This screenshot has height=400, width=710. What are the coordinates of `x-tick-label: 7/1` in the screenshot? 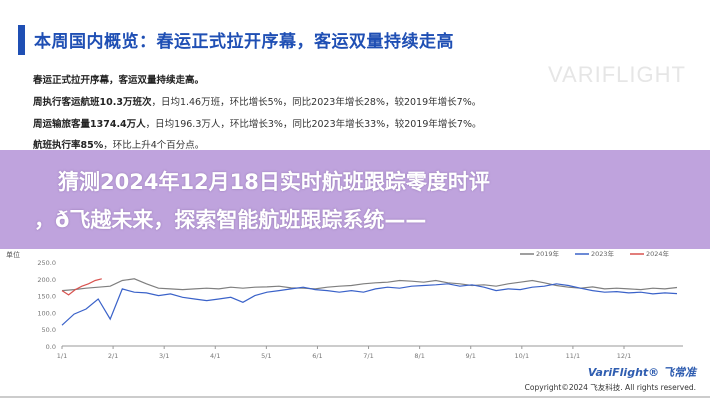 It's located at (368, 356).